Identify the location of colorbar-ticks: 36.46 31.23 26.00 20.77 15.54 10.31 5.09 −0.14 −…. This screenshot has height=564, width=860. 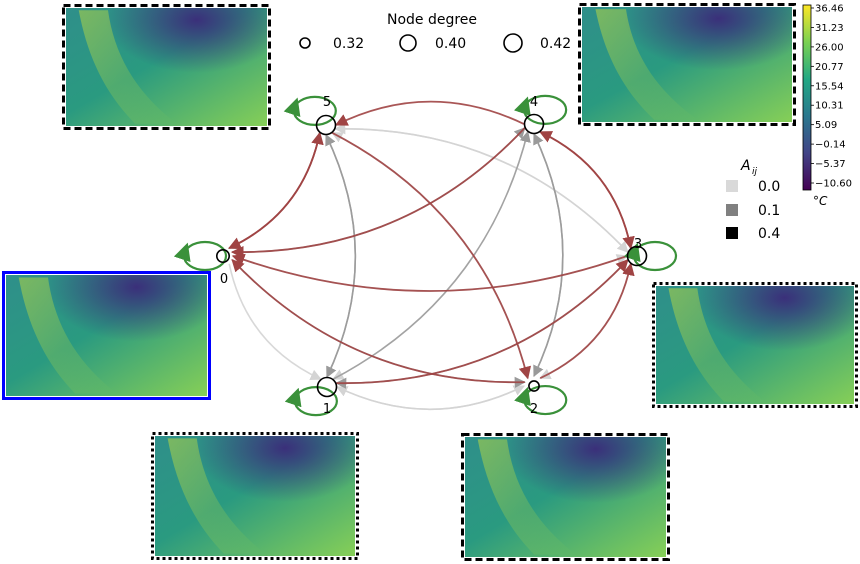
(831, 97).